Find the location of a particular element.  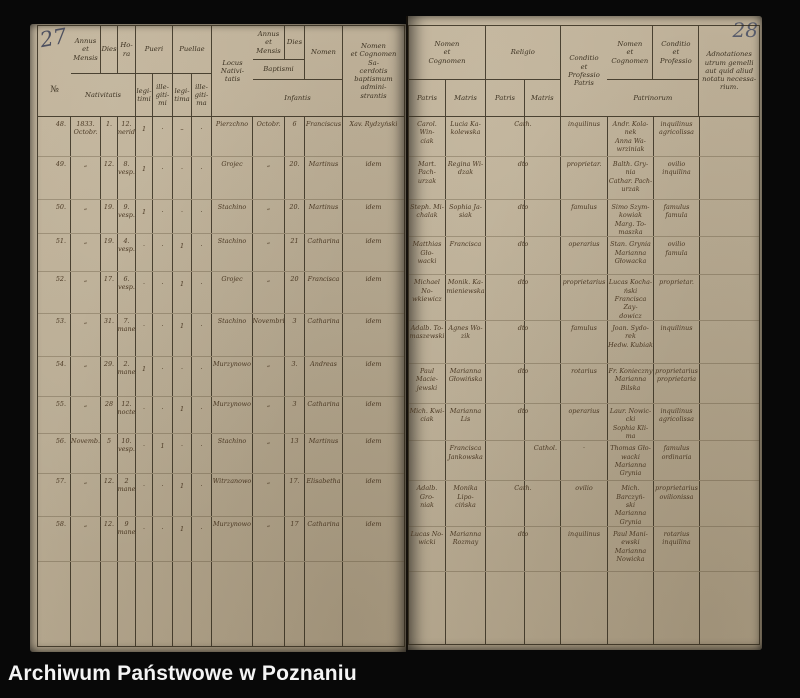

cell-patris: Adalb. Gro- niak is located at coordinates (427, 503).